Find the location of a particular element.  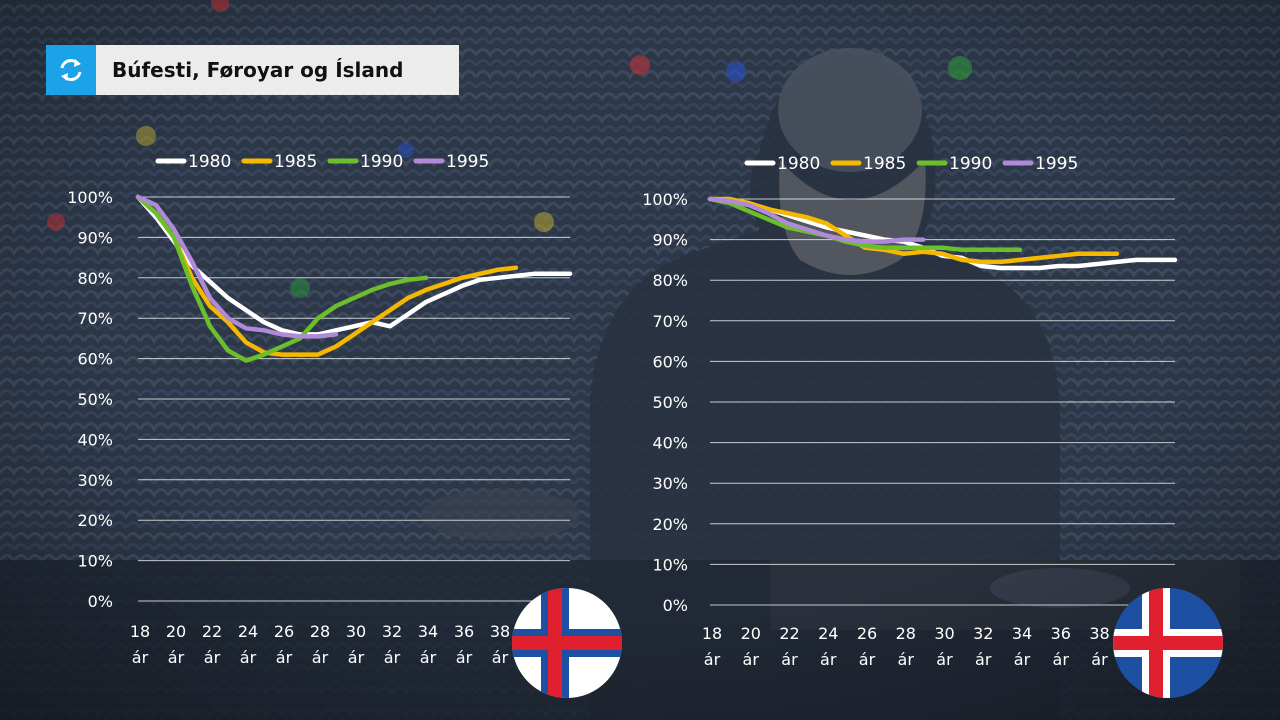

iceland-flag is located at coordinates (1168, 643).